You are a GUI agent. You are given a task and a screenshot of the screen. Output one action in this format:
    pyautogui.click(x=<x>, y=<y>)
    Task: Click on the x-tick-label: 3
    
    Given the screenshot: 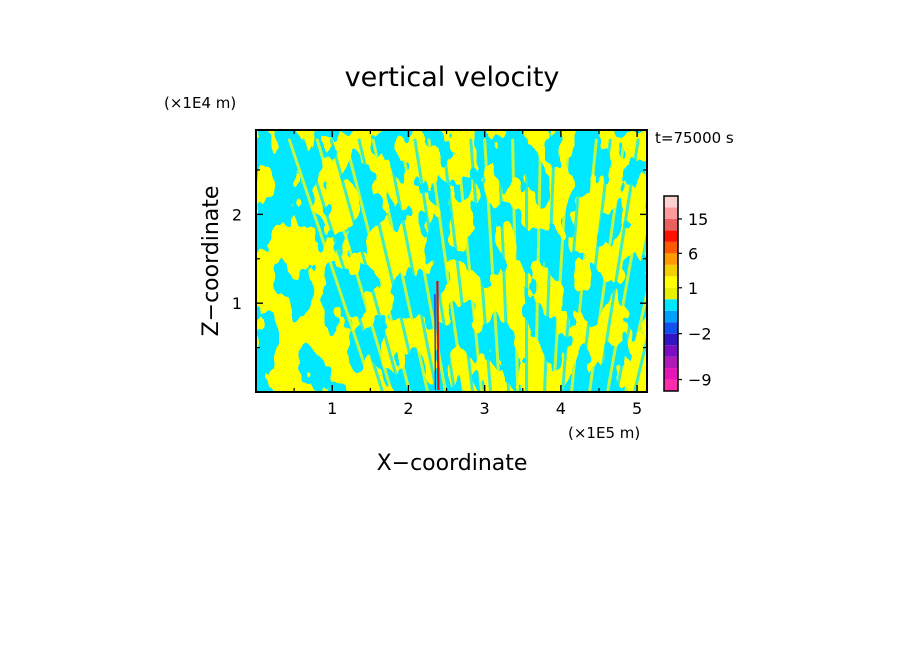 What is the action you would take?
    pyautogui.click(x=485, y=408)
    